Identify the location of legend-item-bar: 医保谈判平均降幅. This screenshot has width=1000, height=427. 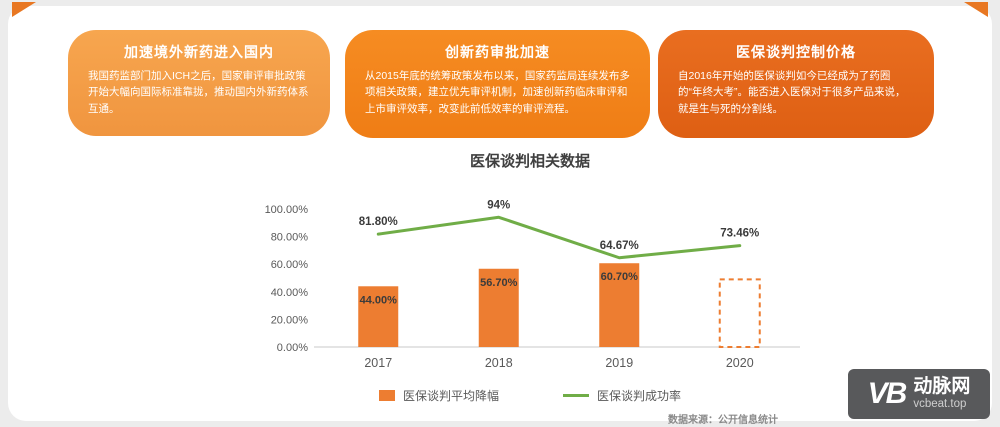
(438, 395).